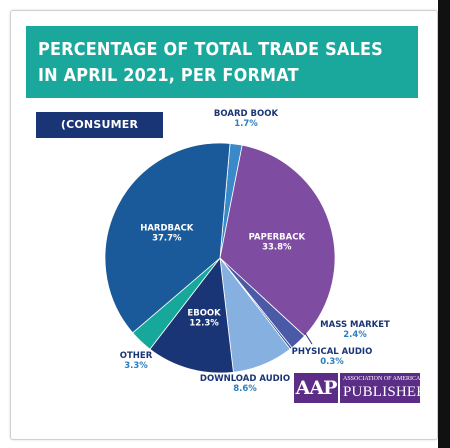 The height and width of the screenshot is (448, 450). Describe the element at coordinates (136, 366) in the screenshot. I see `slice-value-other: 3.3%` at that location.